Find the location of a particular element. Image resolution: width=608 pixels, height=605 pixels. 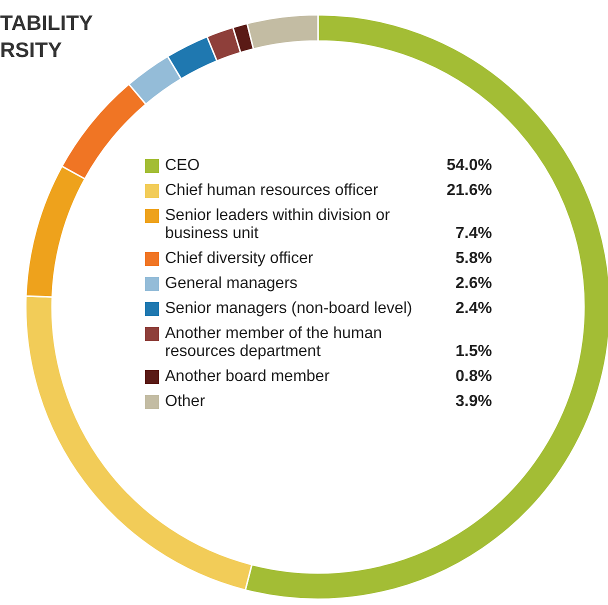

legend-label: Another member of the human resources department is located at coordinates (274, 343).